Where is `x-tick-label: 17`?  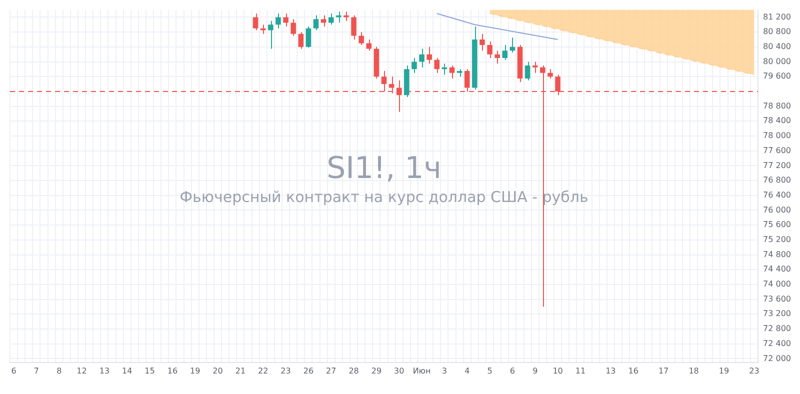
x-tick-label: 17 is located at coordinates (663, 371).